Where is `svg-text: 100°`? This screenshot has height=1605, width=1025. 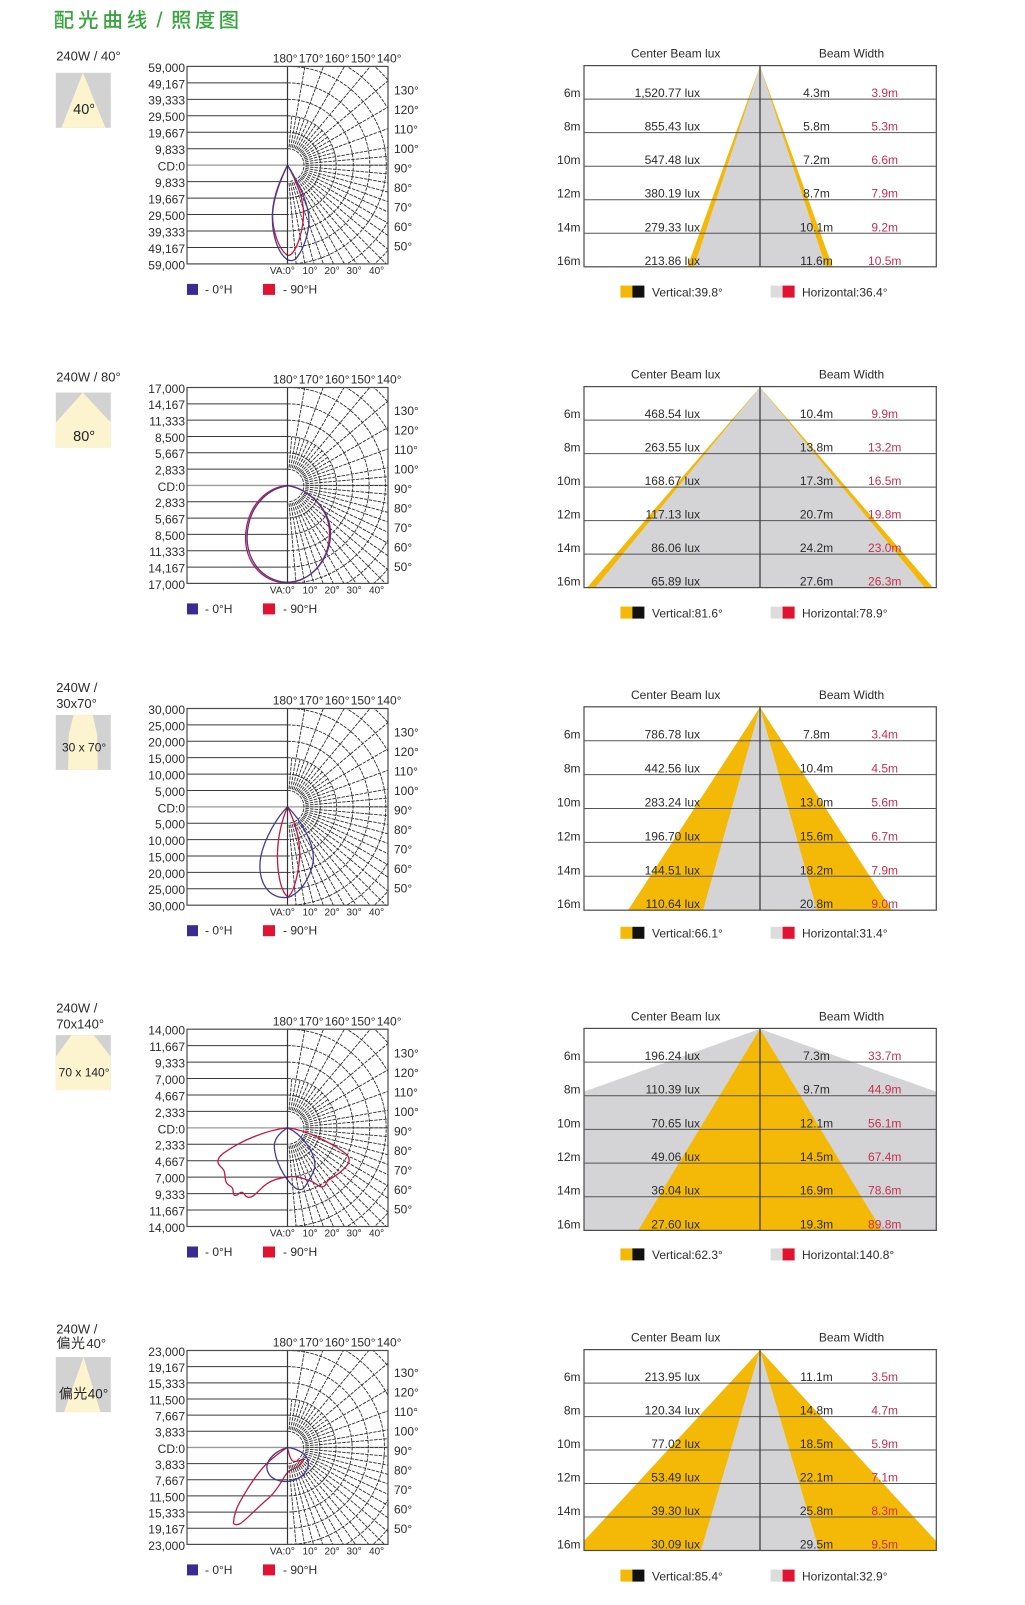
svg-text: 100° is located at coordinates (406, 149).